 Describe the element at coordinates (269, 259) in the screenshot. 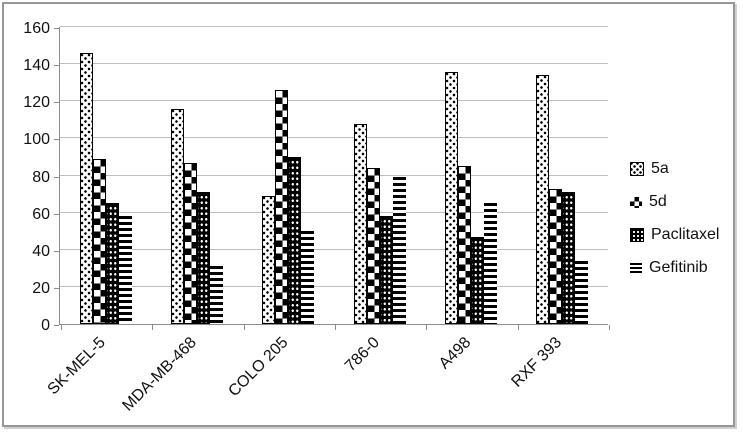

I see `bar-5a-COLO 205` at that location.